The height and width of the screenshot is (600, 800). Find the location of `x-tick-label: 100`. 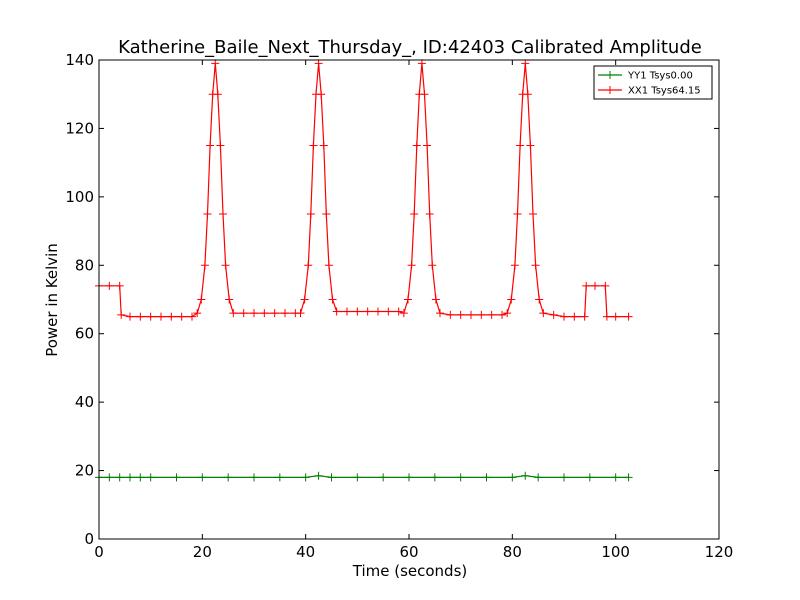

x-tick-label: 100 is located at coordinates (615, 552).